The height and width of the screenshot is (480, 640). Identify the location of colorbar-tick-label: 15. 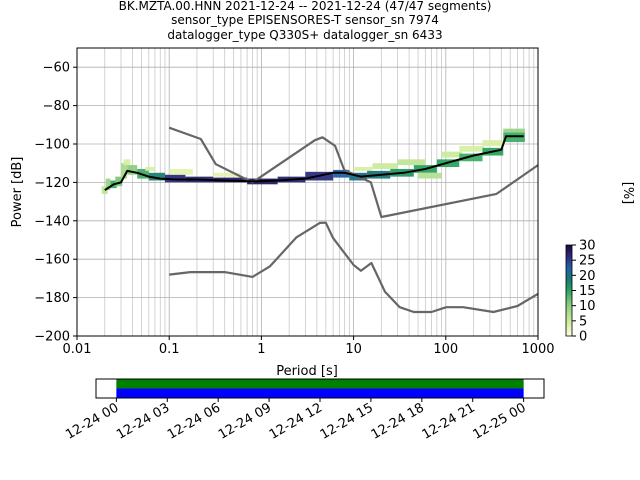
(587, 291).